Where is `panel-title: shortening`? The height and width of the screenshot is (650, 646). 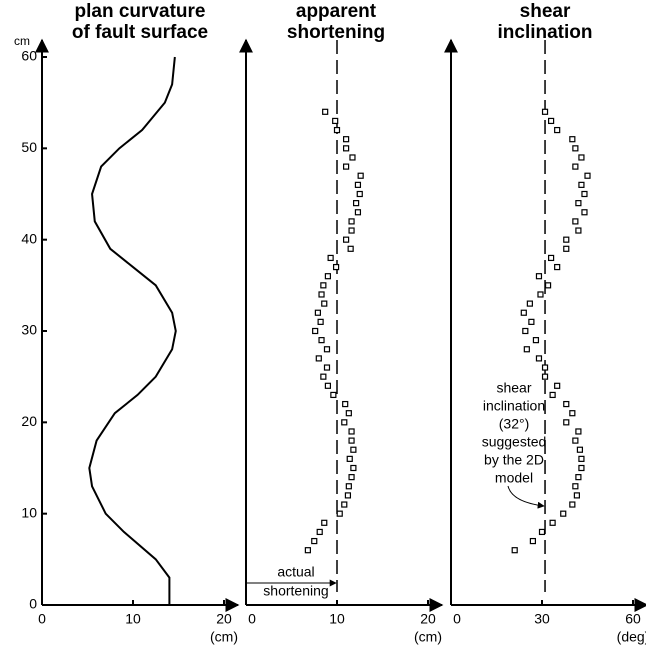
panel-title: shortening is located at coordinates (336, 32).